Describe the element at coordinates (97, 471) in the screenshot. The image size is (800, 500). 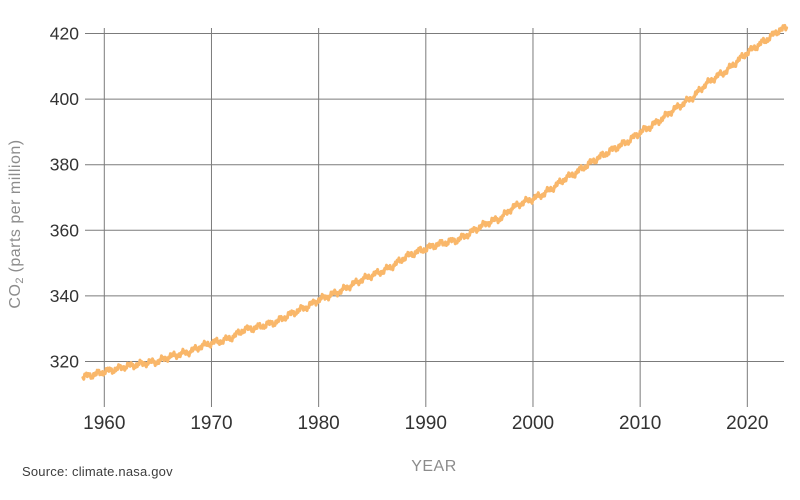
I see `source-note: Source: climate.nasa.gov` at that location.